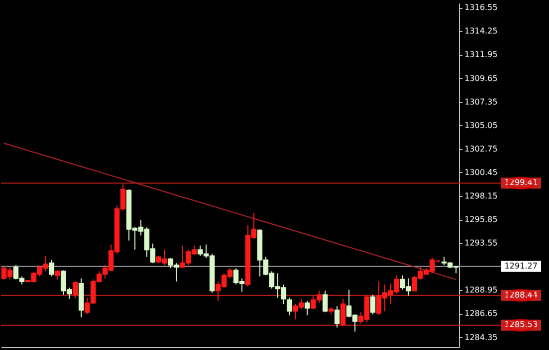  What do you see at coordinates (481, 78) in the screenshot?
I see `y-tick-label: 1309.65` at bounding box center [481, 78].